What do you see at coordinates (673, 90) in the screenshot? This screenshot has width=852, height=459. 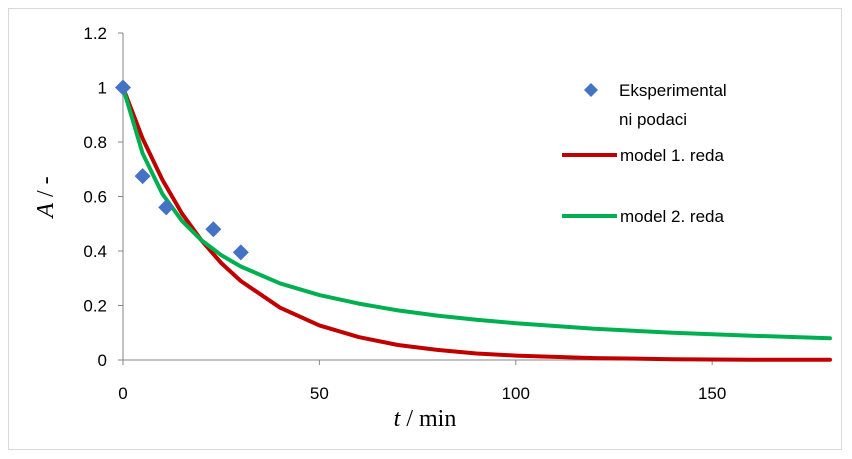 I see `legend-label-experimental-line1: Eksperimental` at bounding box center [673, 90].